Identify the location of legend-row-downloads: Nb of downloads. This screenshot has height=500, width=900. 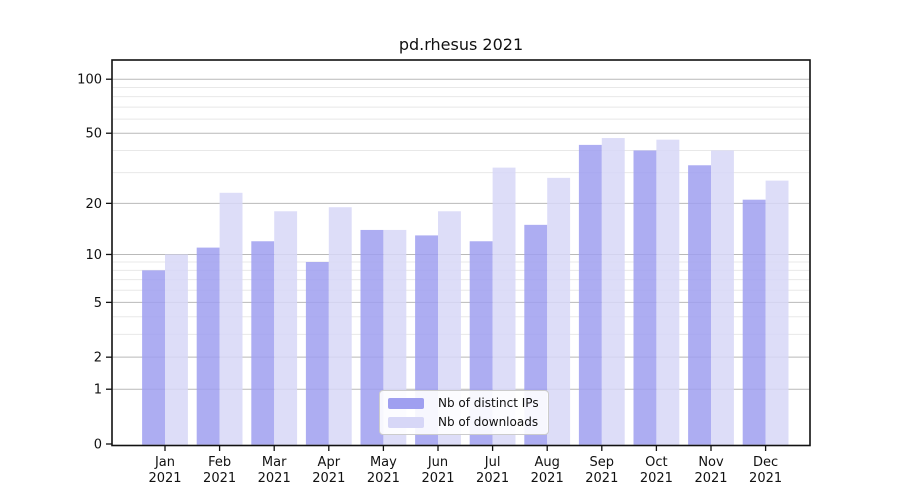
(463, 422).